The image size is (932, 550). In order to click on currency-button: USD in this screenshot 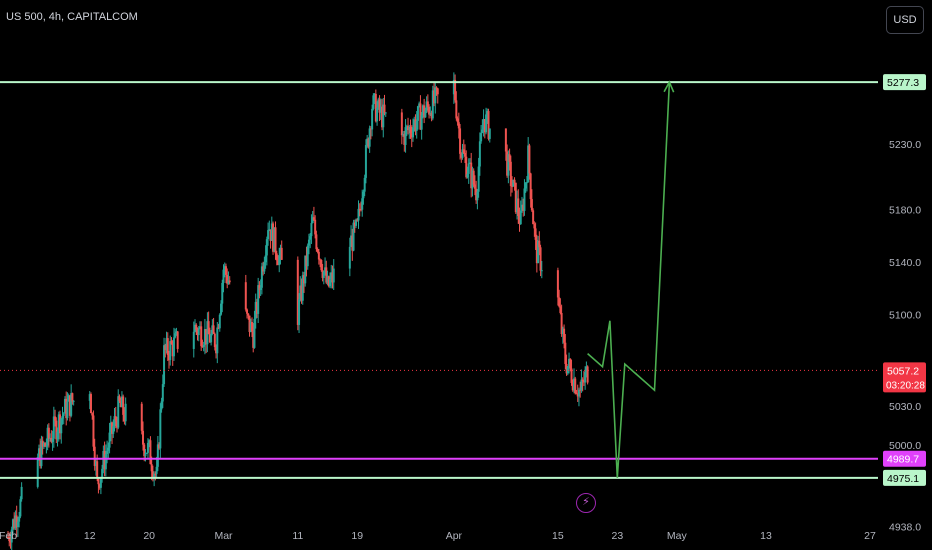, I will do `click(905, 20)`.